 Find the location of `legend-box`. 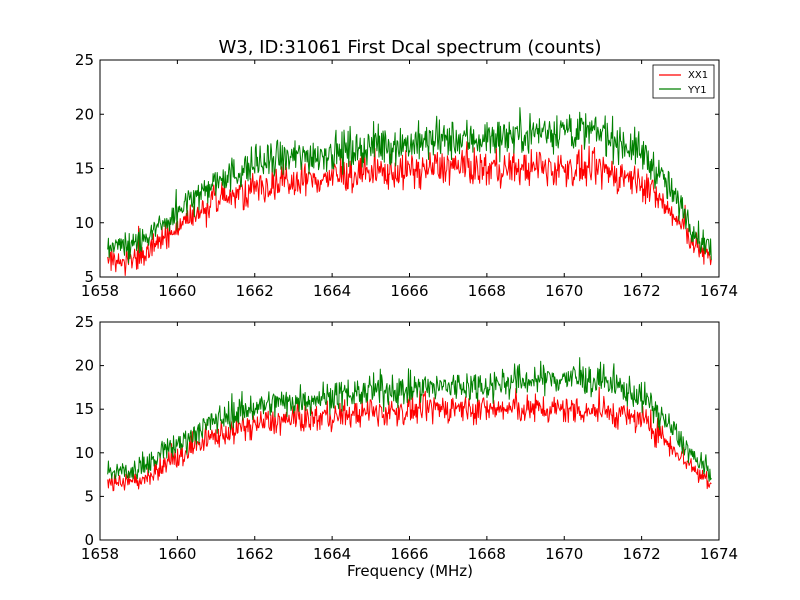

legend-box is located at coordinates (683, 81).